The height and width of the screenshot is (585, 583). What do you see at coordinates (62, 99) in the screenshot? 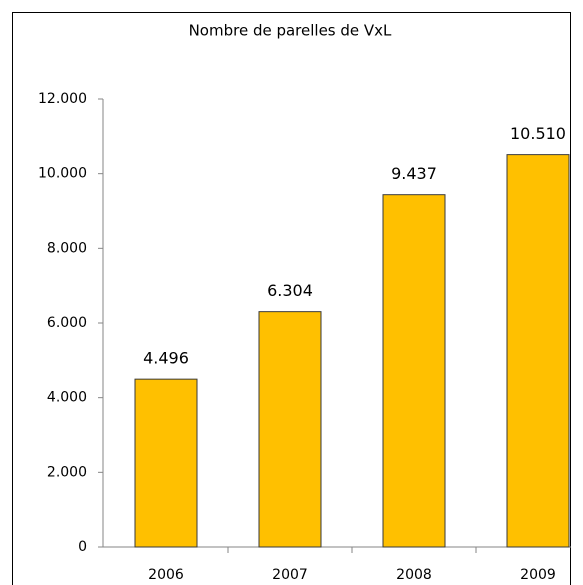
I see `y-tick-label: 12.000` at bounding box center [62, 99].